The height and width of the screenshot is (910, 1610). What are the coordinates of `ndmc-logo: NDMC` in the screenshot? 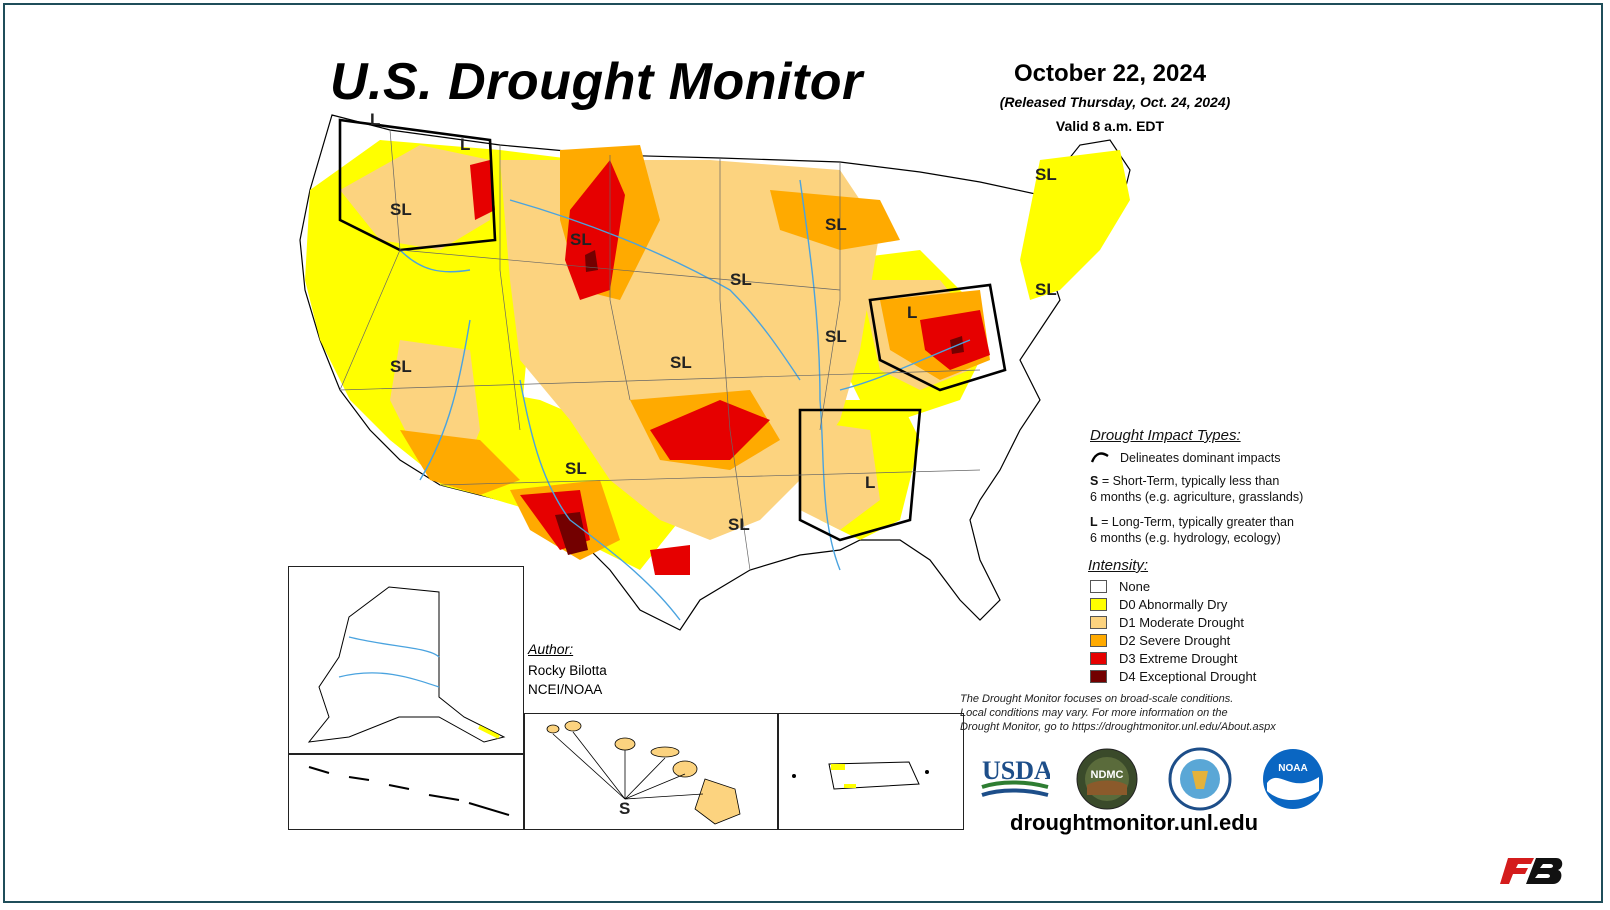 It's located at (1107, 779).